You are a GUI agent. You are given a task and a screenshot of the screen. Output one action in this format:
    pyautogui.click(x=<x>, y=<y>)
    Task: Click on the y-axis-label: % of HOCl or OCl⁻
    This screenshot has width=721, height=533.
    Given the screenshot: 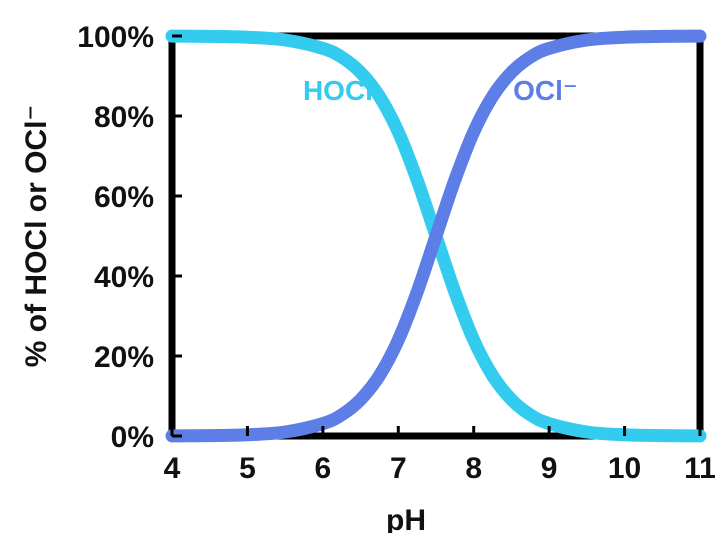 What is the action you would take?
    pyautogui.click(x=36, y=236)
    